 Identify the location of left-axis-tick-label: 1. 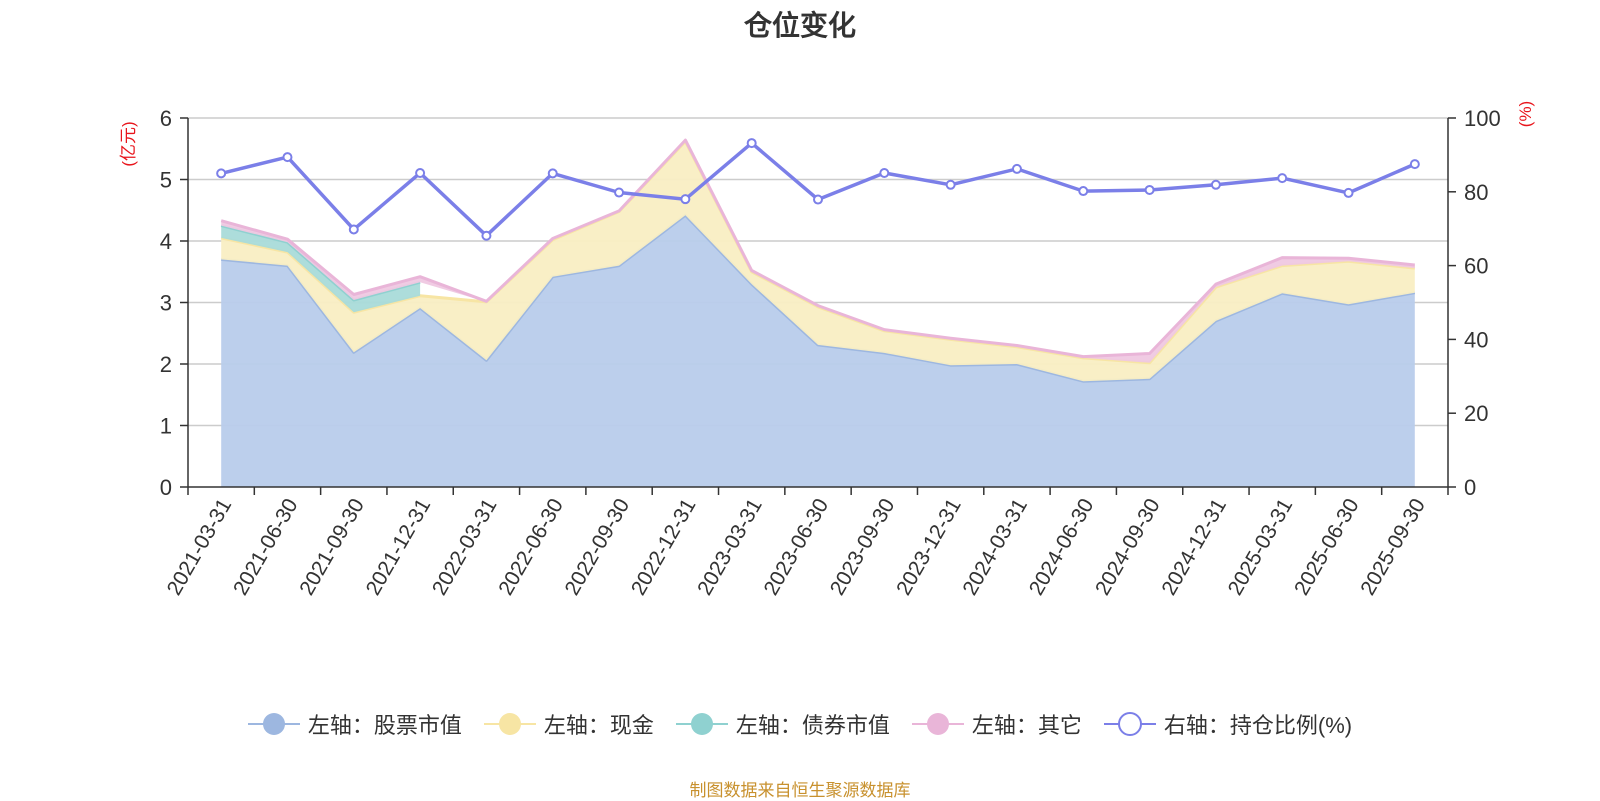
(166, 426).